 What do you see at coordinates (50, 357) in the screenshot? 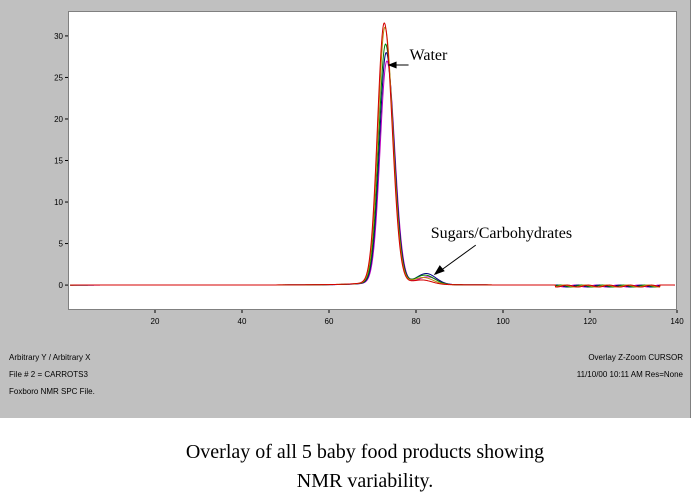
I see `axis-units-label: Arbitrary Y / Arbitrary X` at bounding box center [50, 357].